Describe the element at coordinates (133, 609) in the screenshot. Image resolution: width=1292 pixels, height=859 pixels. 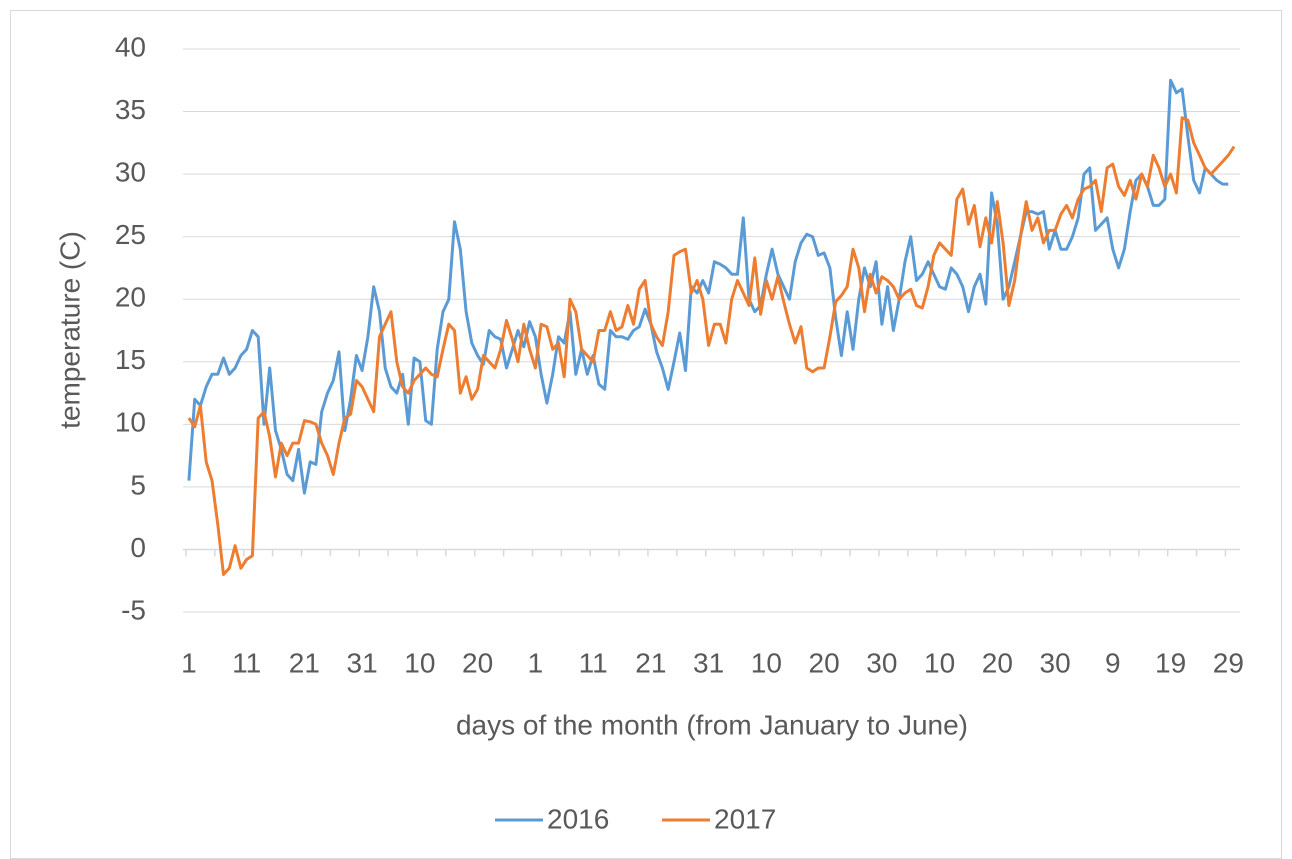
I see `y-tick-label: -5` at that location.